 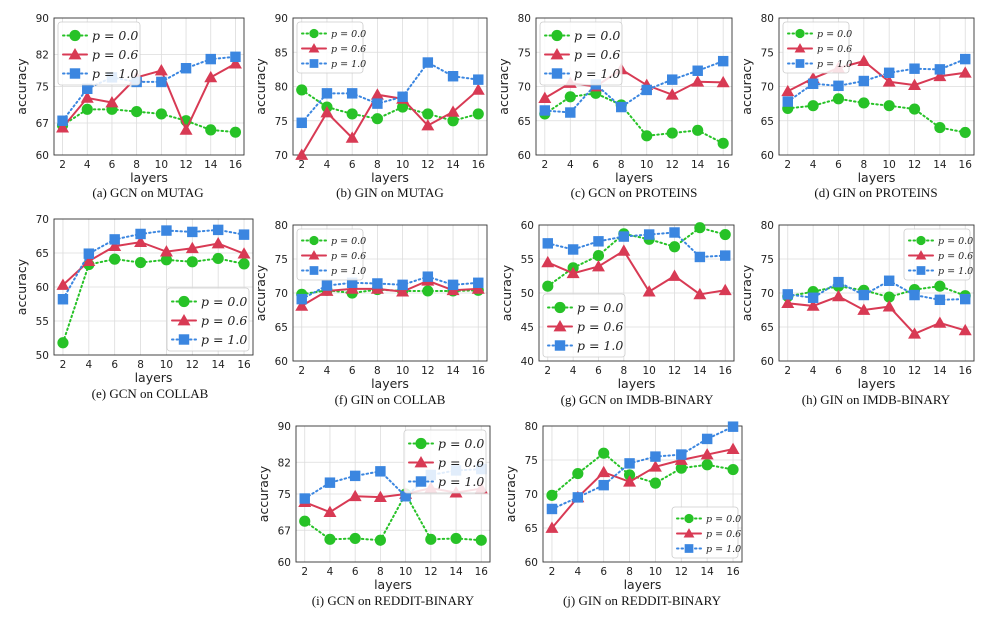 I want to click on y-tick-label: 60, so click(x=531, y=563).